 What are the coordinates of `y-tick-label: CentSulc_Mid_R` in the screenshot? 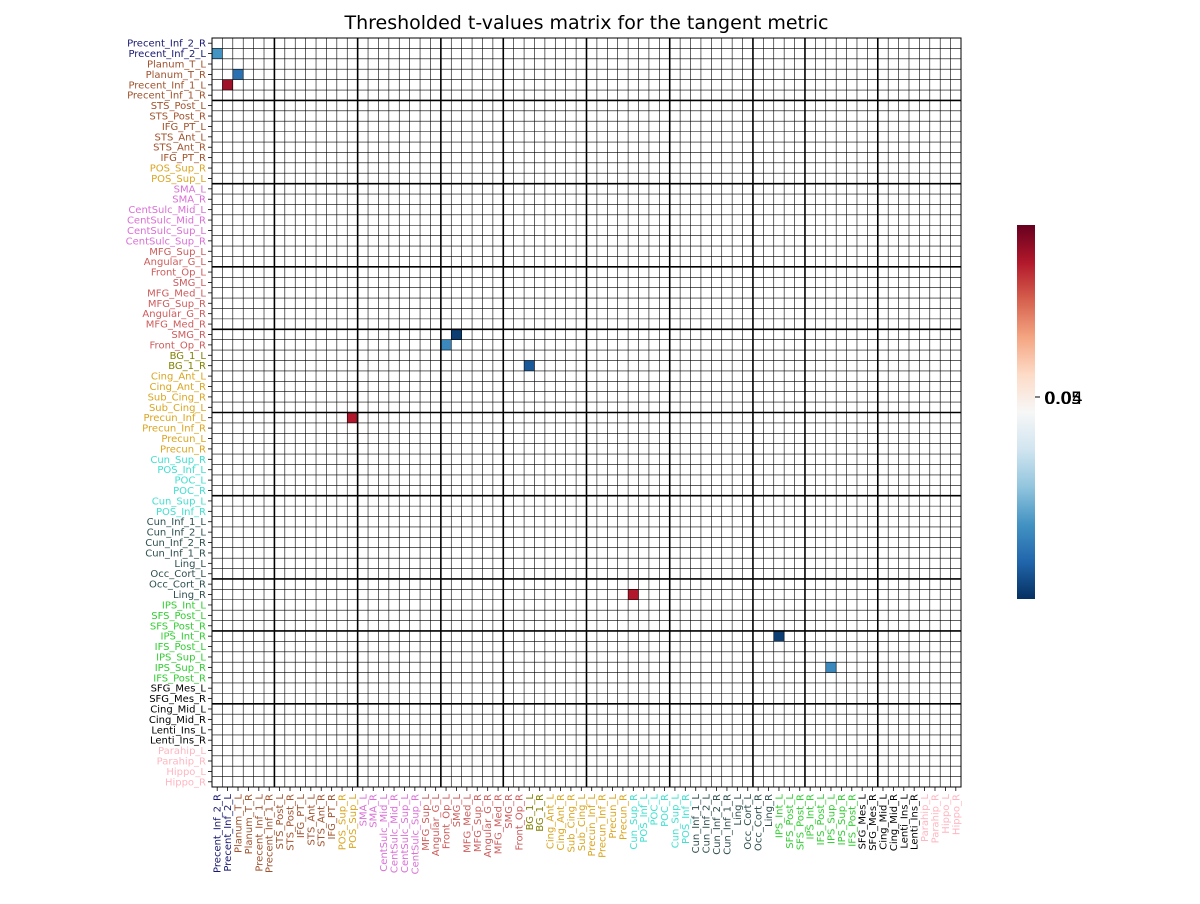 It's located at (166, 221).